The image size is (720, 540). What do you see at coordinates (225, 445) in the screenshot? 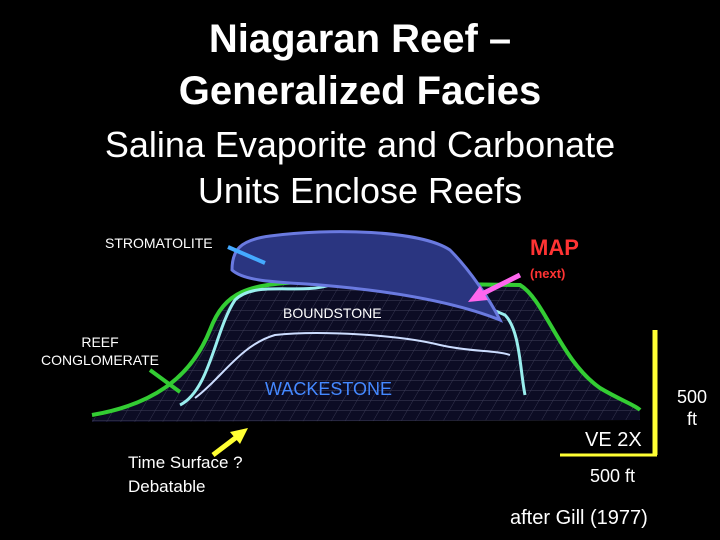
I see `time-surface-arrow` at bounding box center [225, 445].